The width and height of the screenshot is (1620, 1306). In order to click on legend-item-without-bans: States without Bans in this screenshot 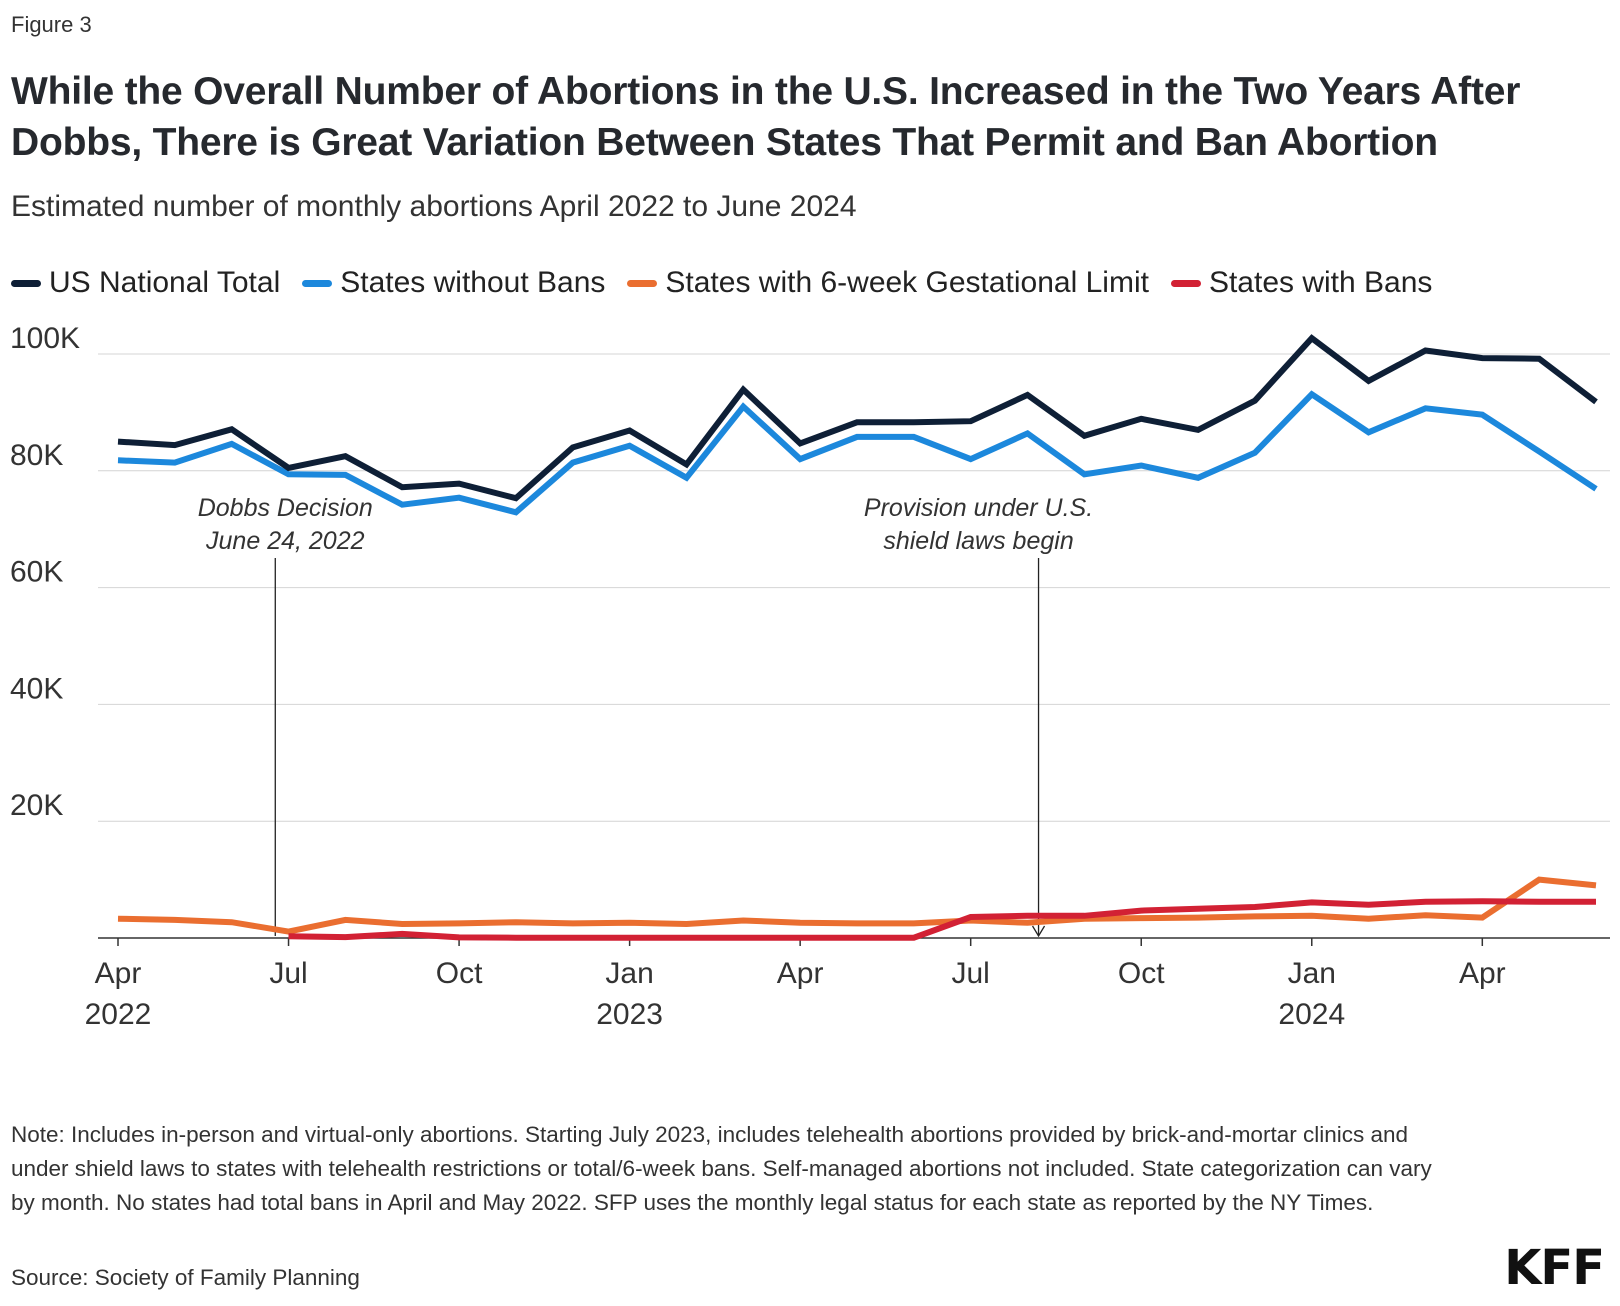, I will do `click(453, 283)`.